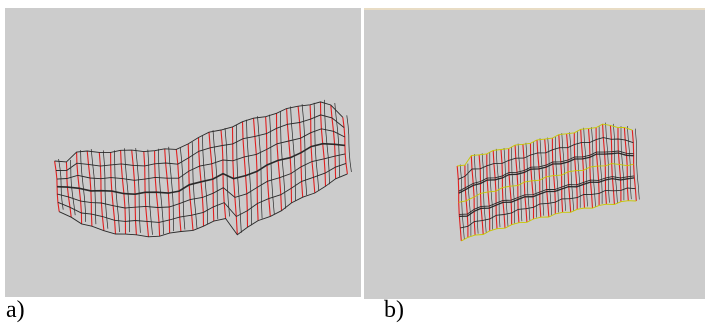 Image resolution: width=705 pixels, height=325 pixels. What do you see at coordinates (394, 310) in the screenshot?
I see `panel-b-caption: b)` at bounding box center [394, 310].